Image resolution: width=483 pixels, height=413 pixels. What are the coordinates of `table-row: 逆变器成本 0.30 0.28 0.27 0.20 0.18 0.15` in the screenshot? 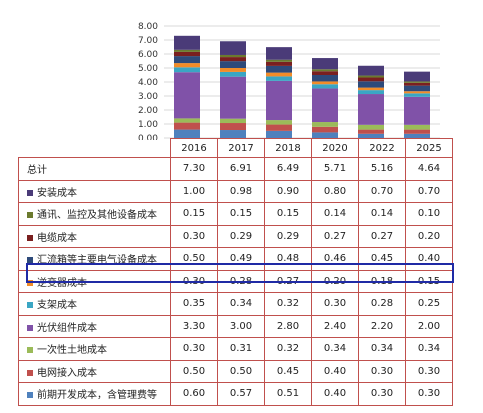 It's located at (235, 281).